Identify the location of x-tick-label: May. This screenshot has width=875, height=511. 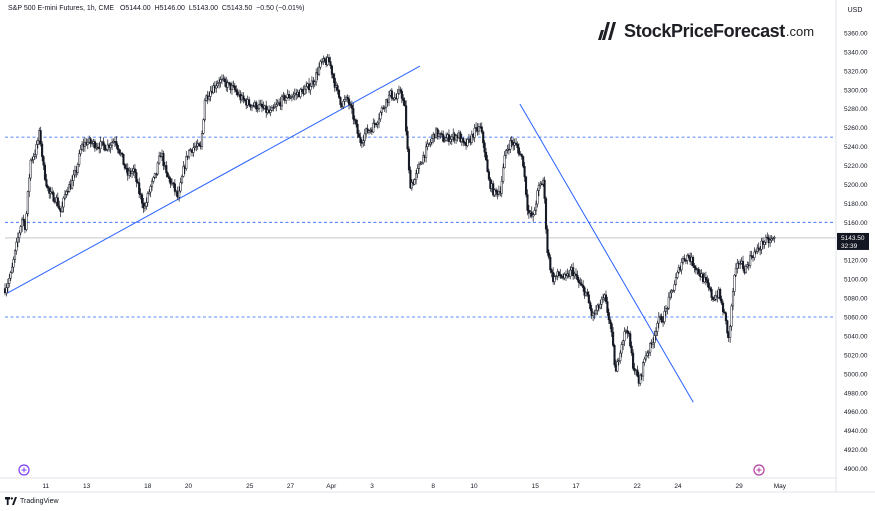
(780, 486).